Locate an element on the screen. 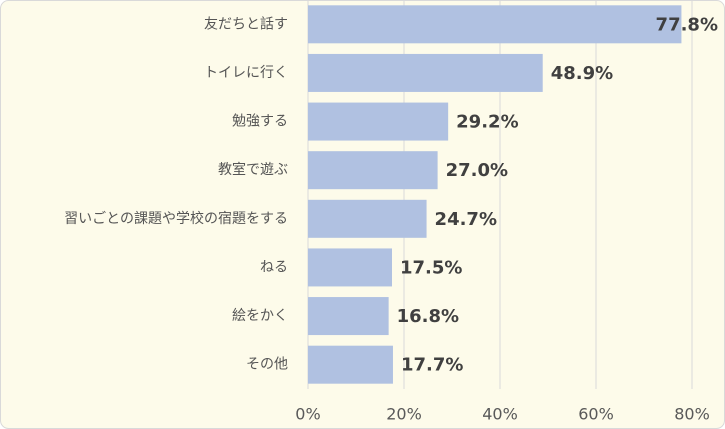 The image size is (725, 429). x-tick-label: 20% is located at coordinates (404, 414).